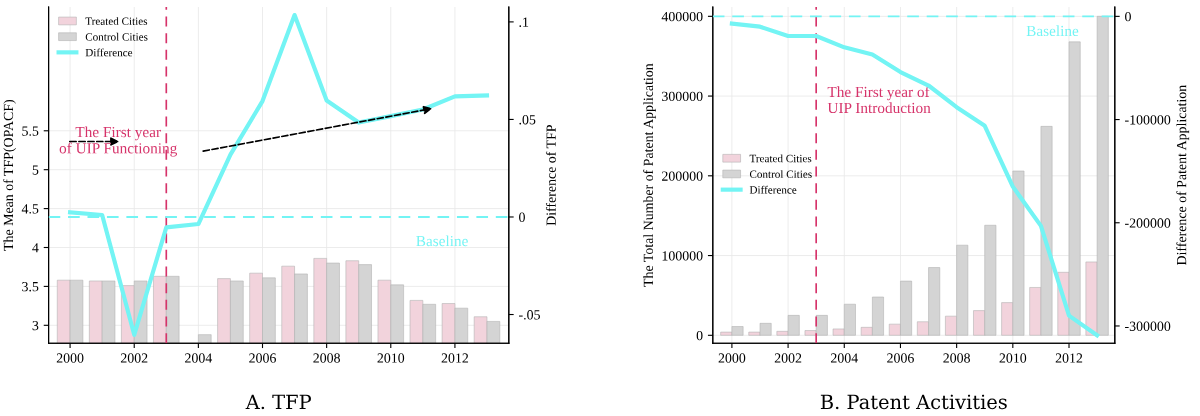 The image size is (1200, 416). I want to click on text: B. Patent Activities, so click(913, 402).